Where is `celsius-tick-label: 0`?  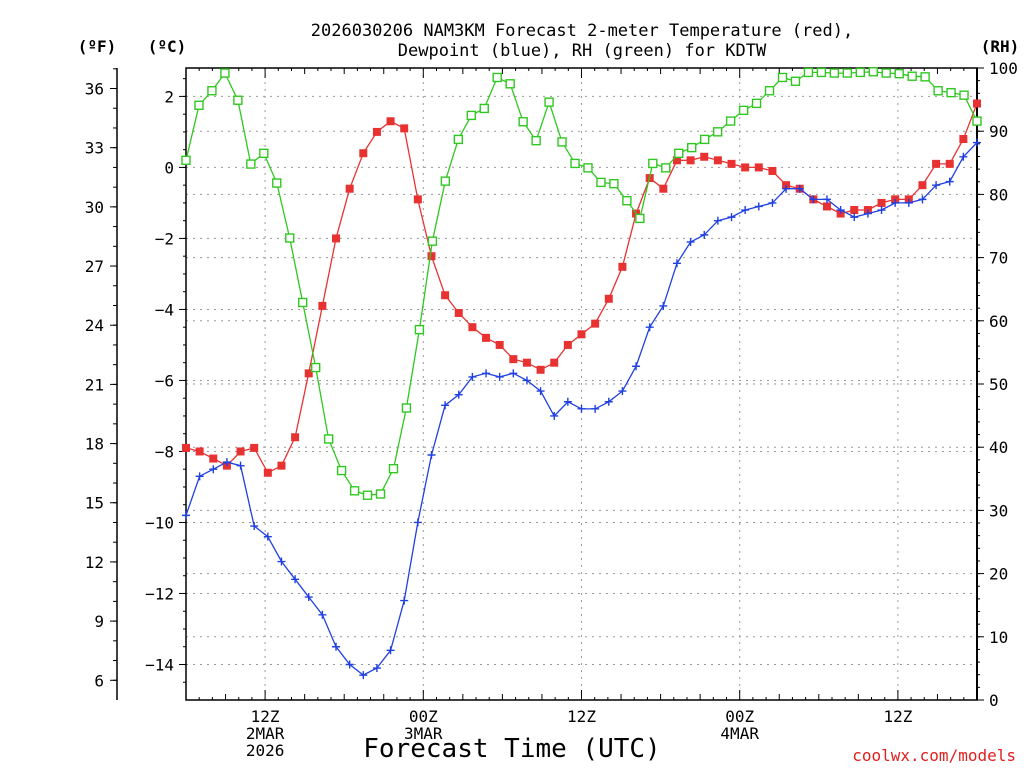 celsius-tick-label: 0 is located at coordinates (169, 167).